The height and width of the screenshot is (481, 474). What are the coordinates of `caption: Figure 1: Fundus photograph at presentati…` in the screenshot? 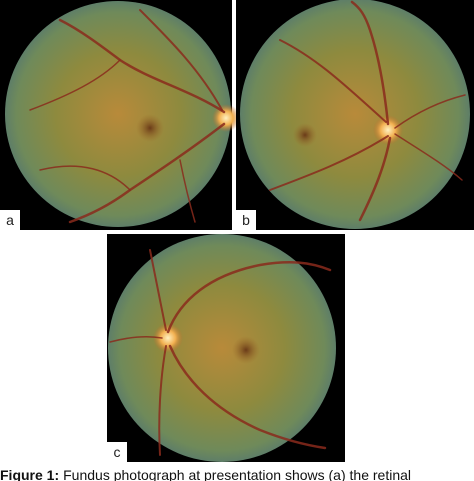 It's located at (205, 474).